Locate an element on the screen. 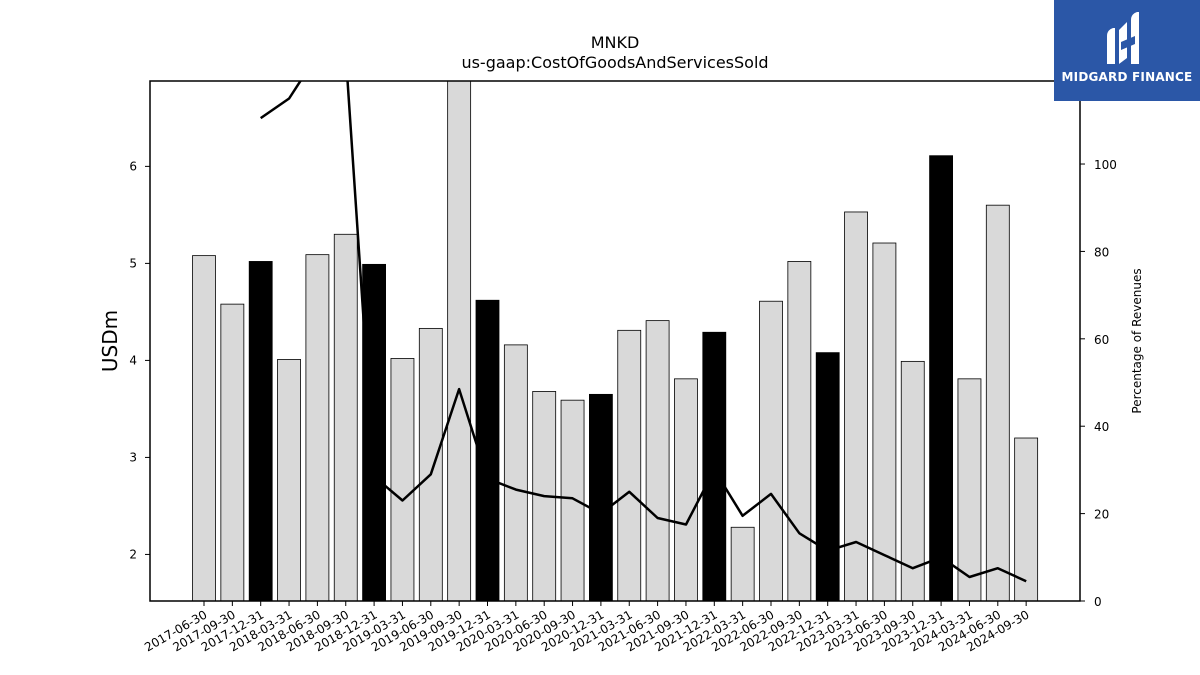 The height and width of the screenshot is (675, 1200). y-right-tick-label: 20 is located at coordinates (1101, 515).